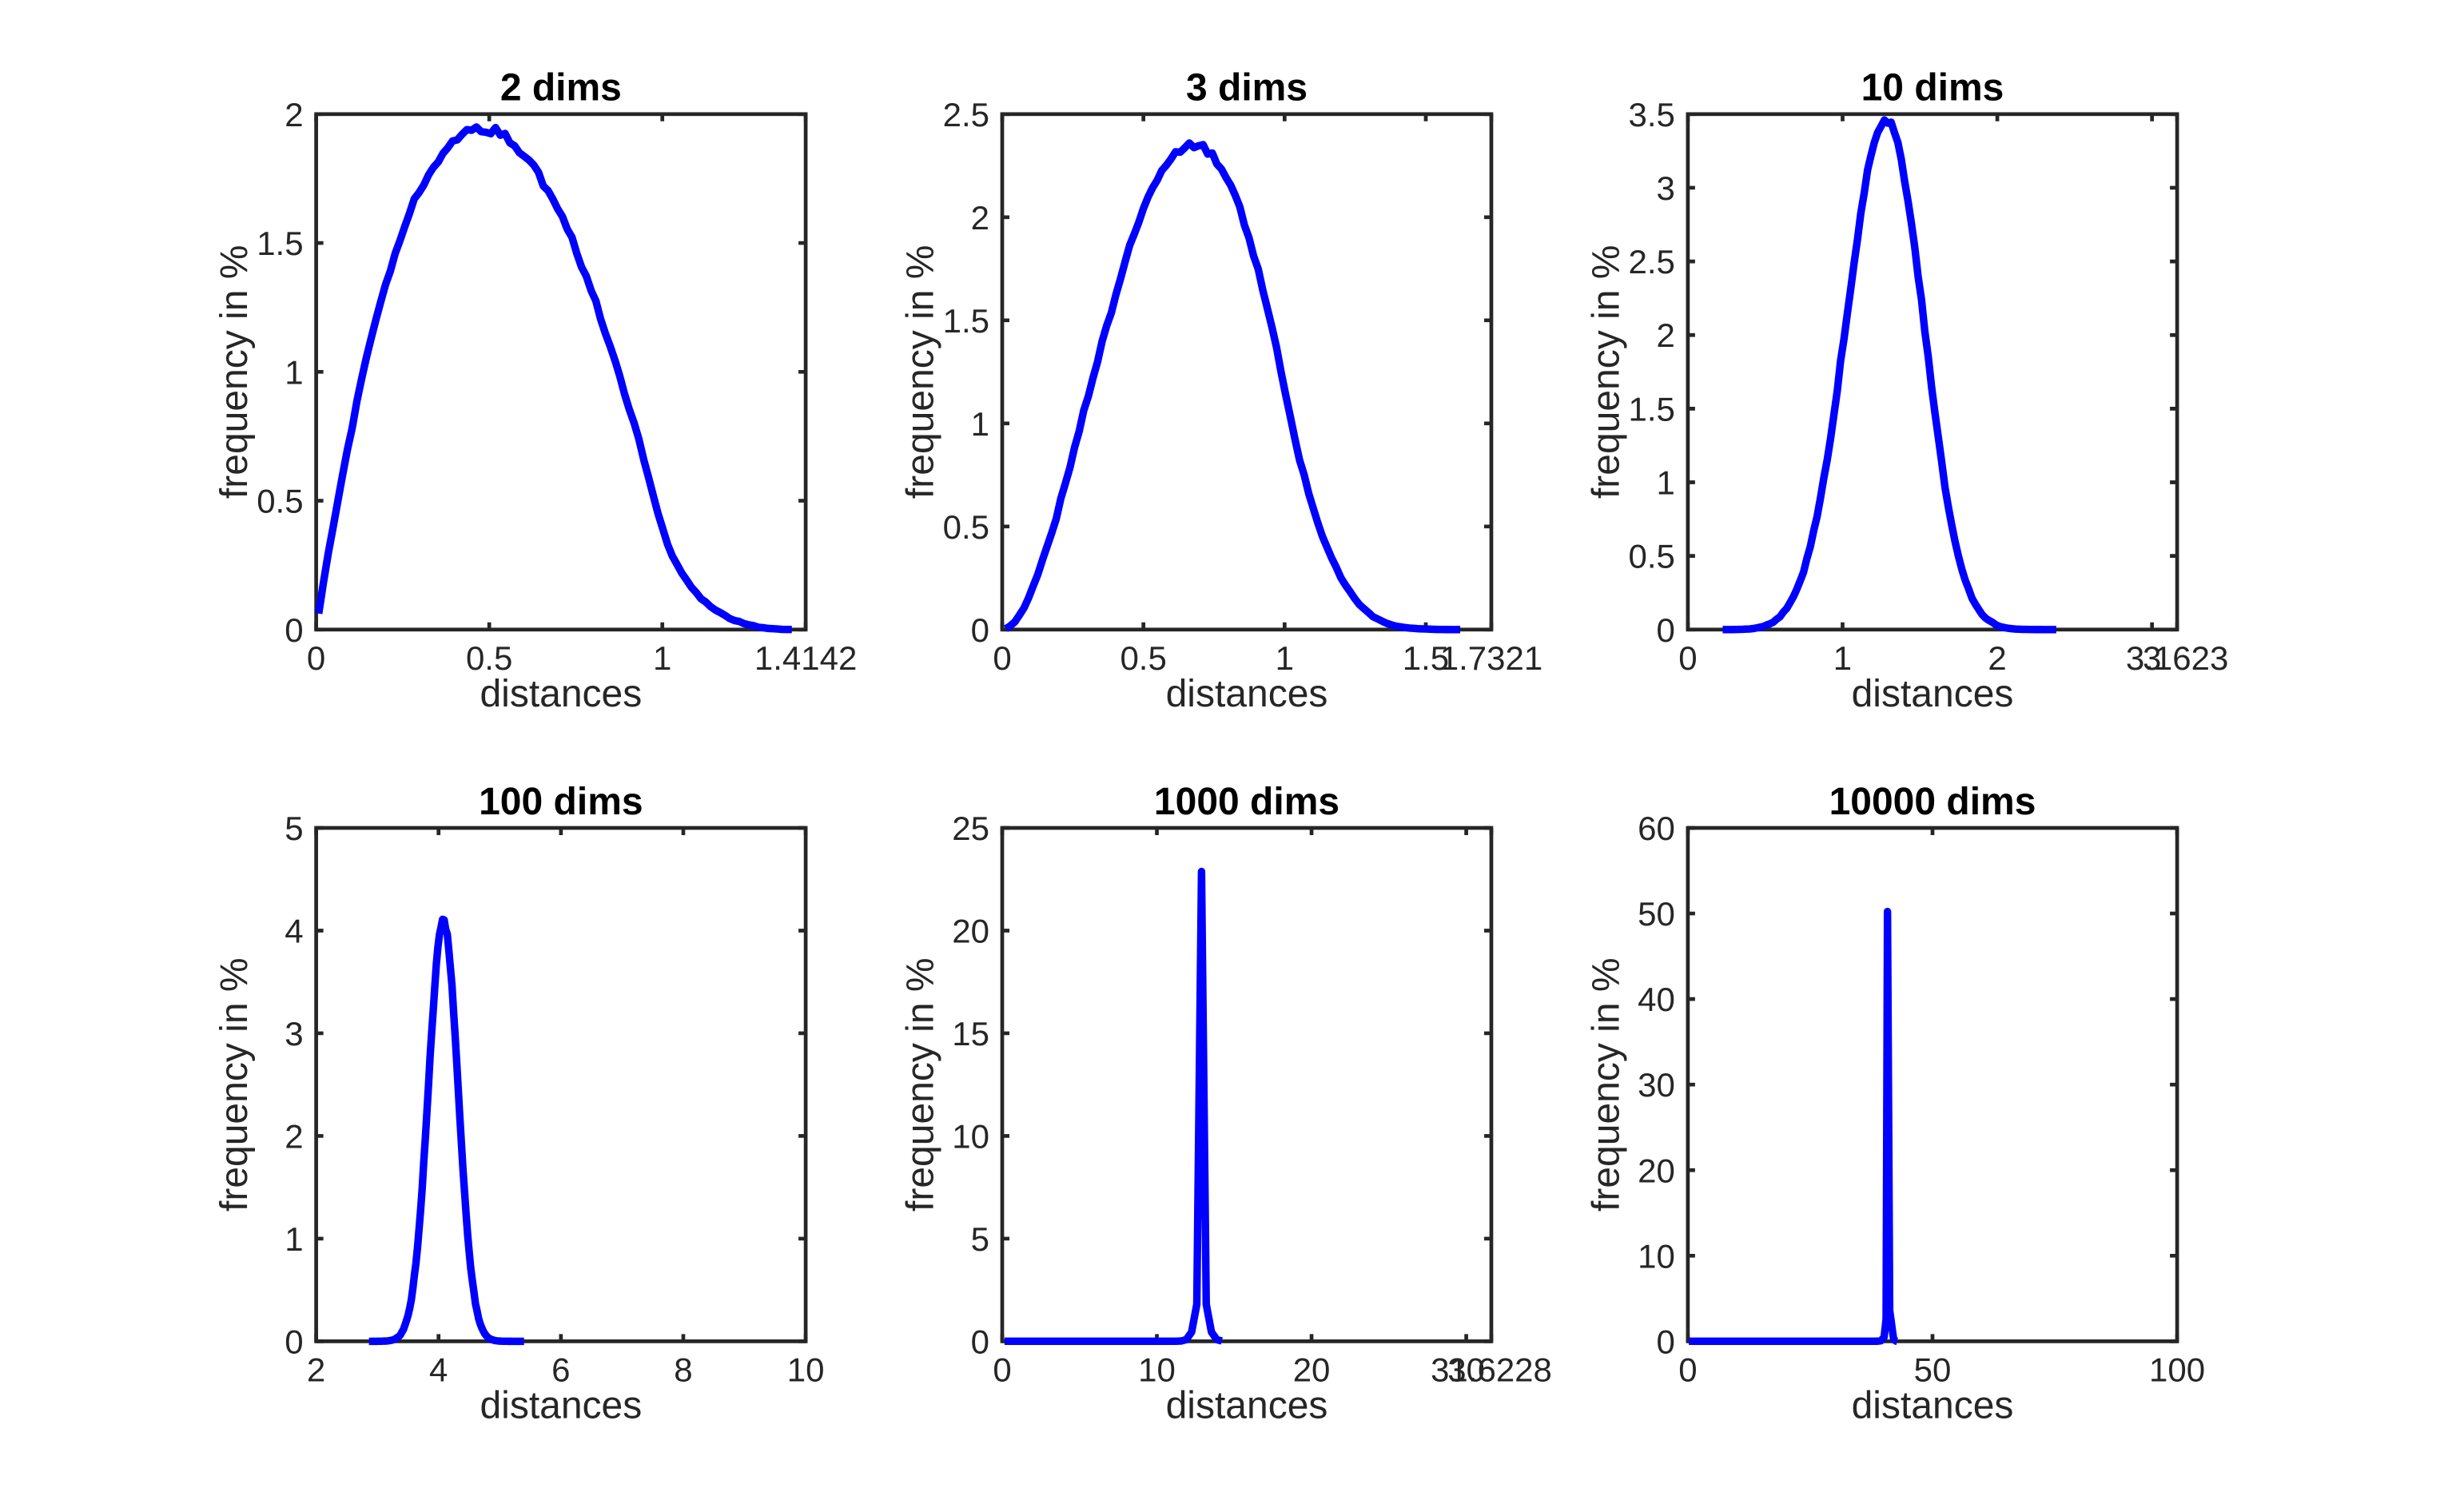 Image resolution: width=2440 pixels, height=1512 pixels. Describe the element at coordinates (1932, 802) in the screenshot. I see `svg-text: 10000 dims` at that location.